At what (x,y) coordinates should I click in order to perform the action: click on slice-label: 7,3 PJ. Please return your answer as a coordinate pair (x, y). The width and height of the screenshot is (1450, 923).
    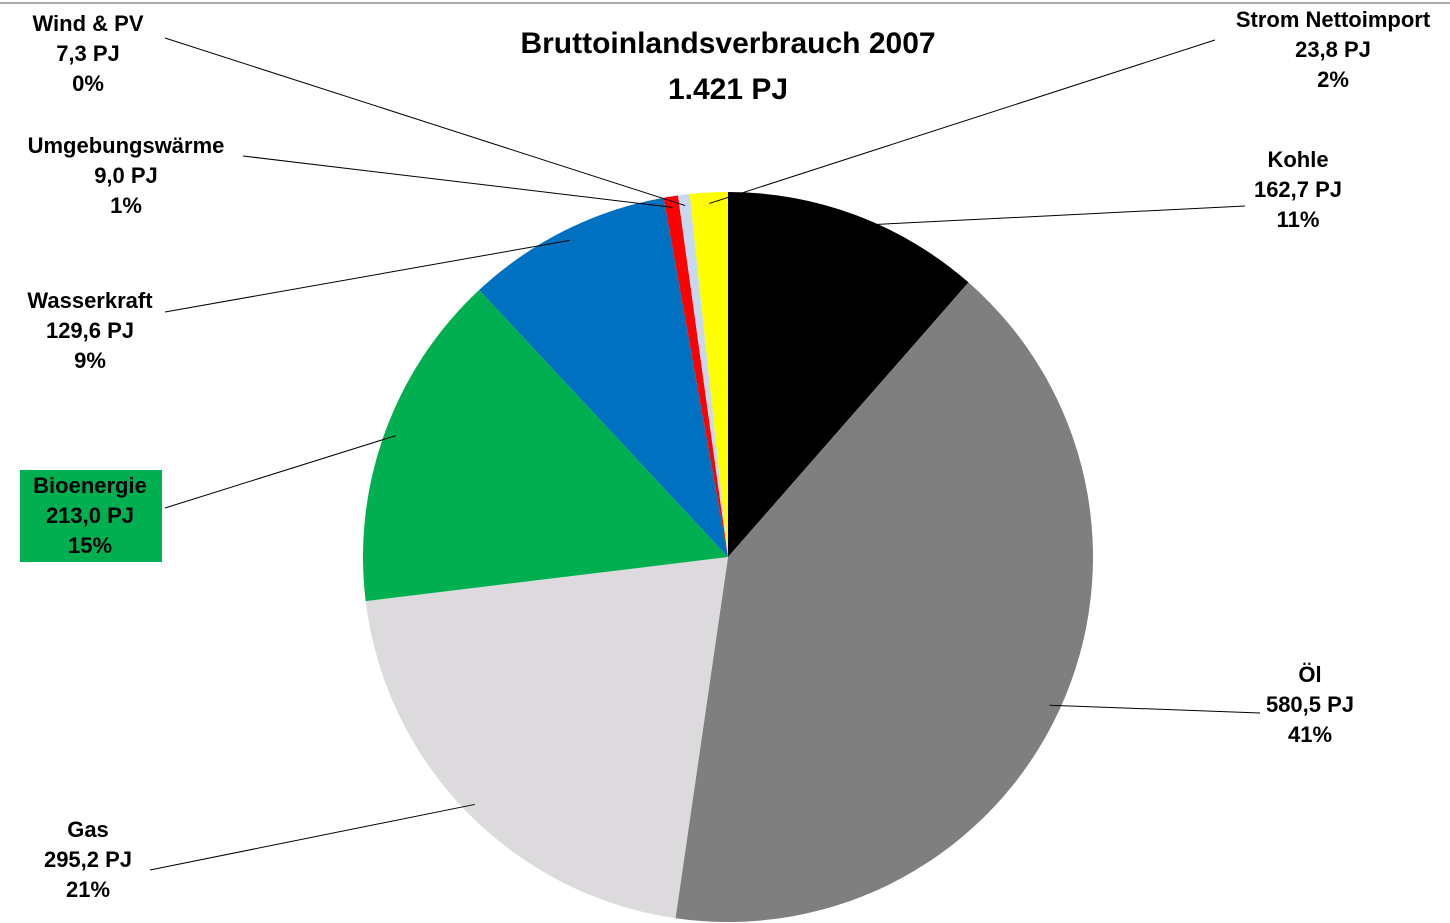
    Looking at the image, I should click on (88, 53).